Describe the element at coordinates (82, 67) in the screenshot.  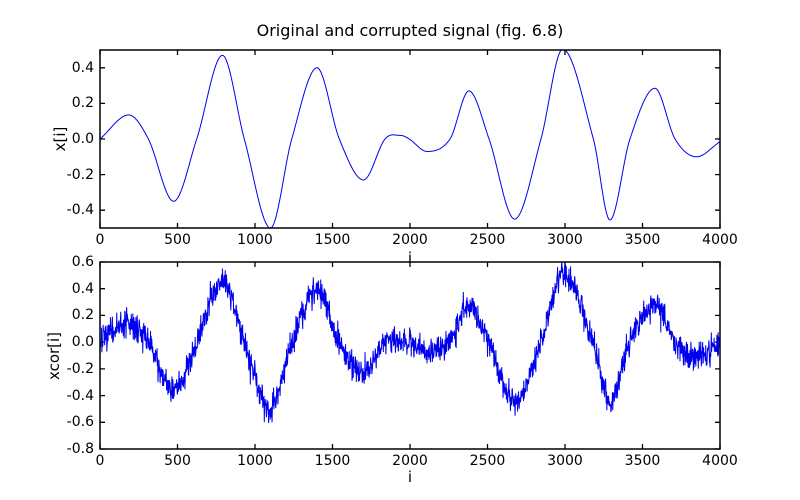
I see `plot1-ytick-label: 0.4` at that location.